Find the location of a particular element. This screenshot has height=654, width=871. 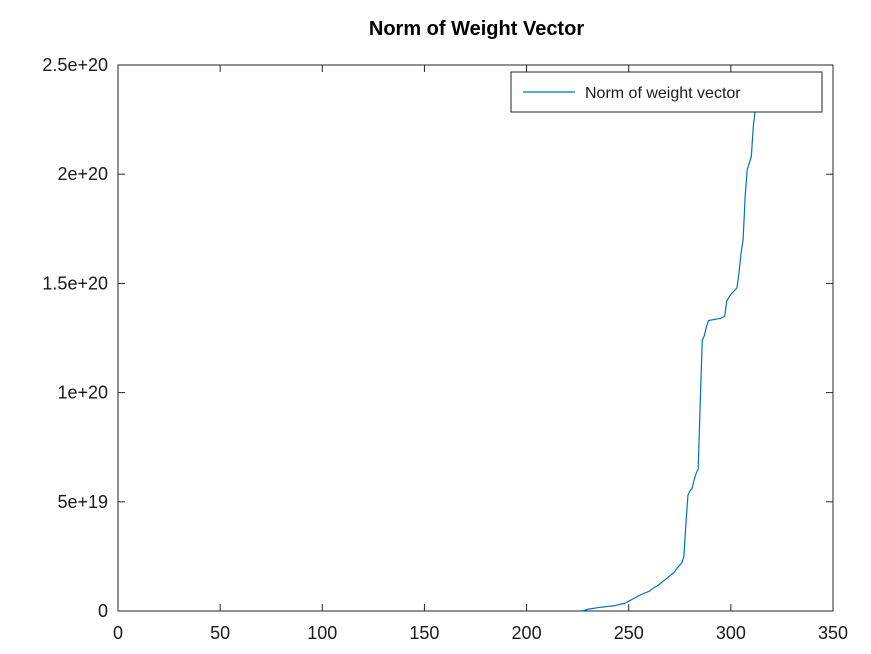

x-tick-label: 250 is located at coordinates (629, 633).